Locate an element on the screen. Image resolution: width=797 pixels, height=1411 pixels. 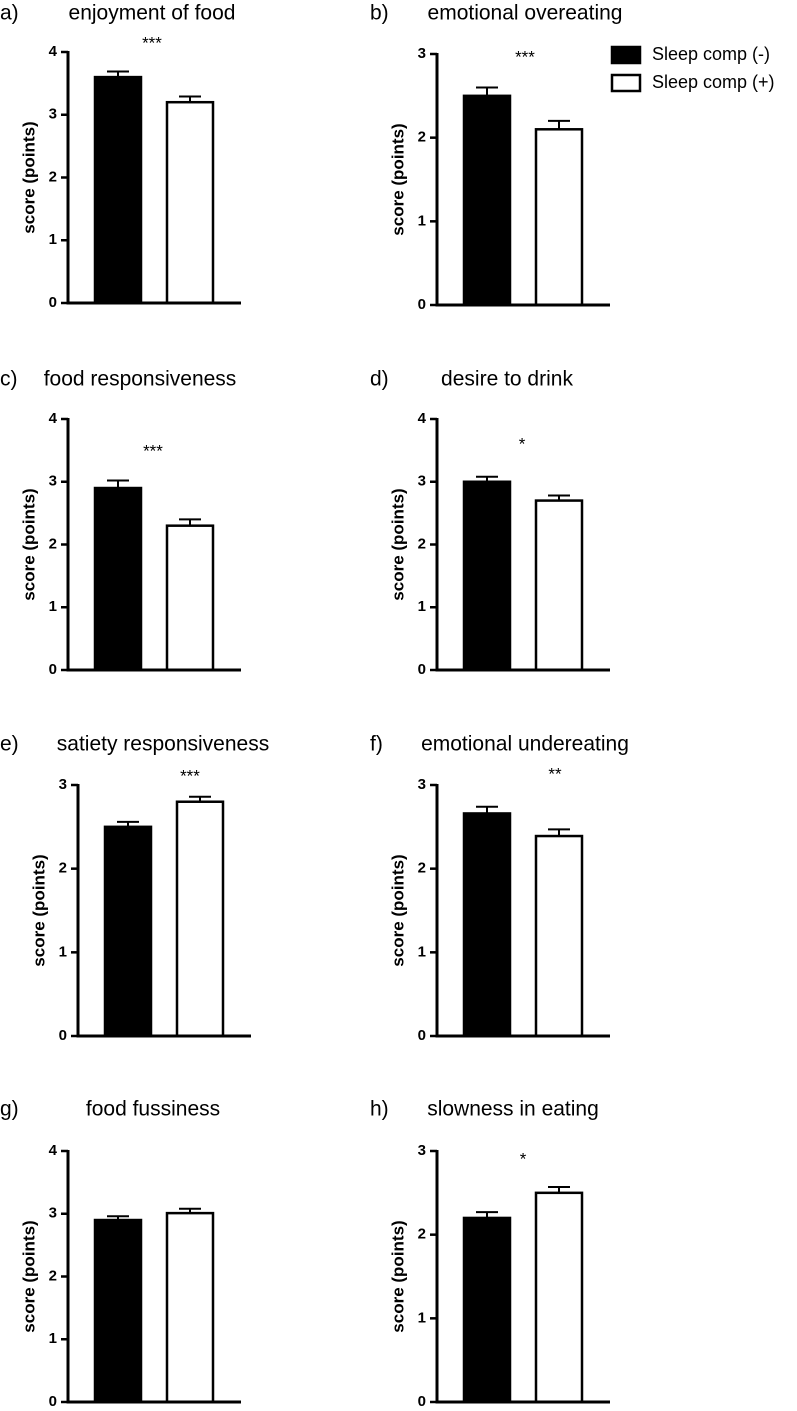
panel-label: d) is located at coordinates (379, 379).